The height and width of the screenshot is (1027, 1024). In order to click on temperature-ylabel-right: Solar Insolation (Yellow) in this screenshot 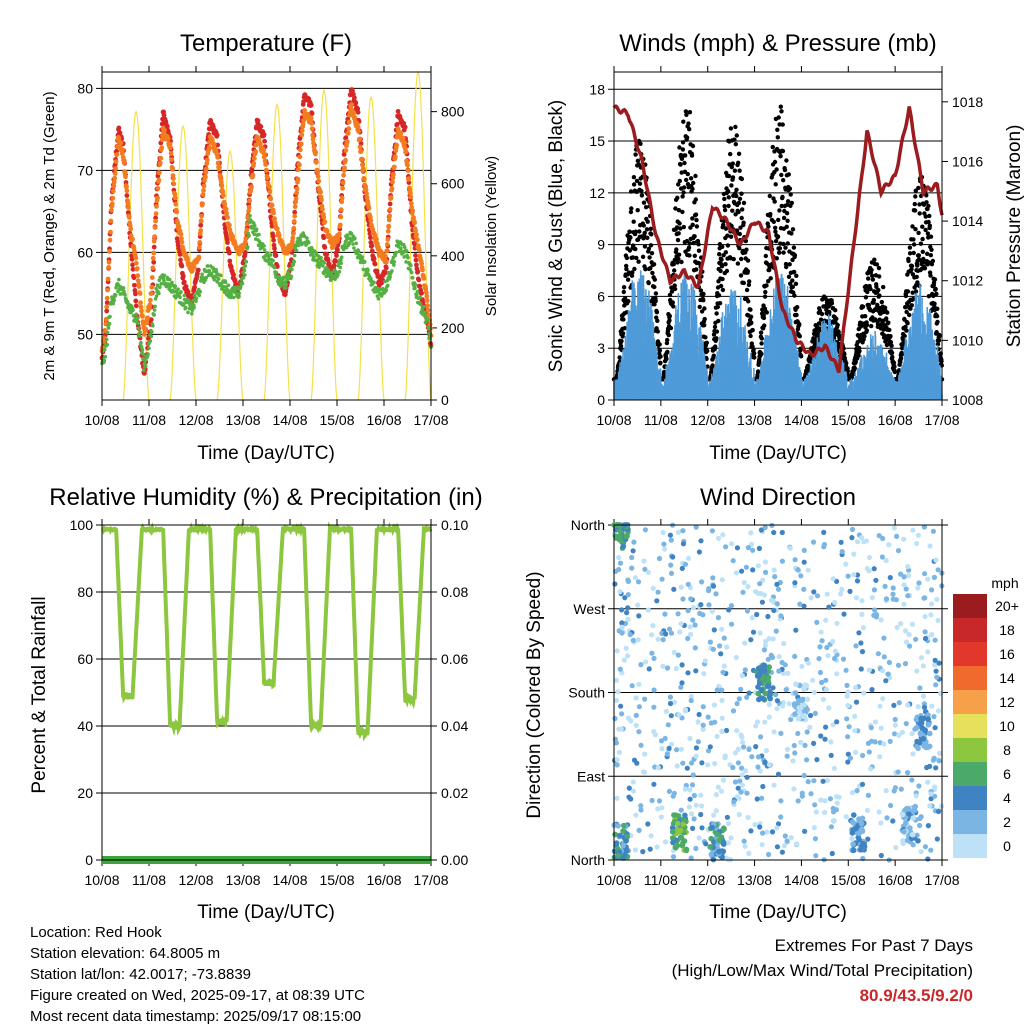, I will do `click(491, 236)`.